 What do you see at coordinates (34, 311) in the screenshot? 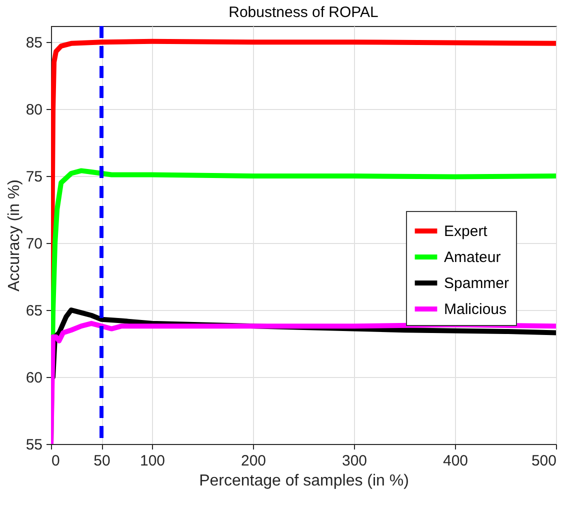
I see `y-tick-label: 65` at bounding box center [34, 311].